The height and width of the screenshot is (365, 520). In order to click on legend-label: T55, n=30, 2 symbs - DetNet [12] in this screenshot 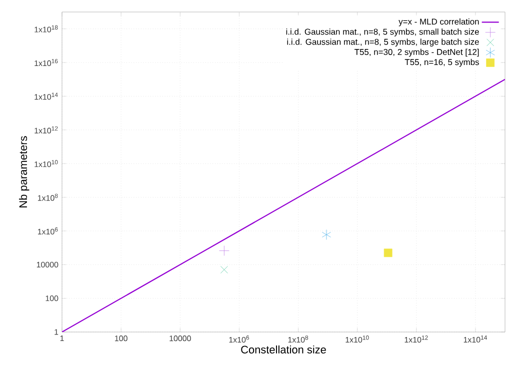, I will do `click(416, 52)`.